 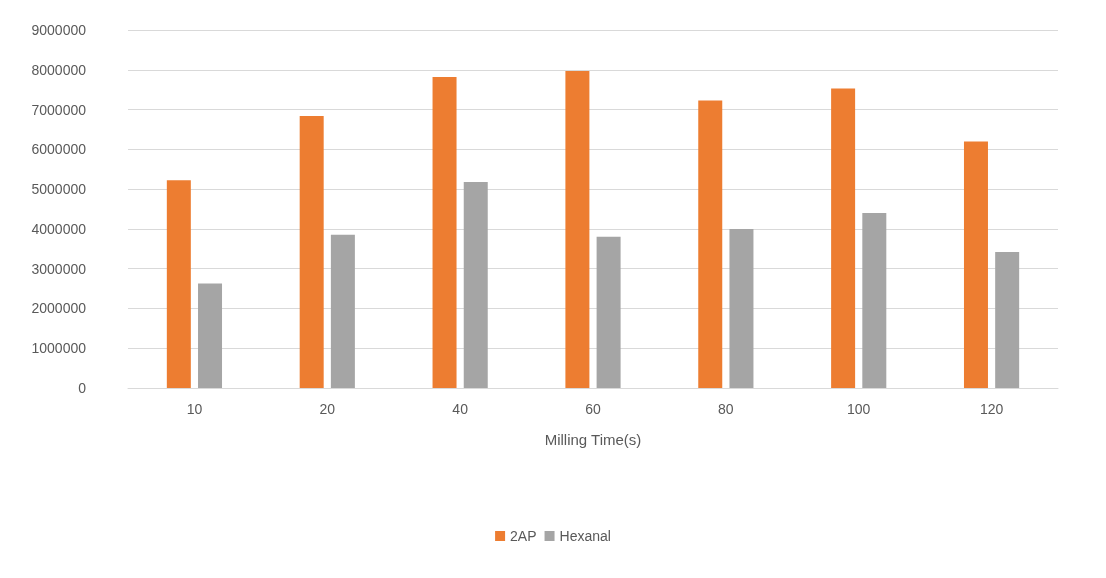 I want to click on y-tick-label: 5000000, so click(x=59, y=189).